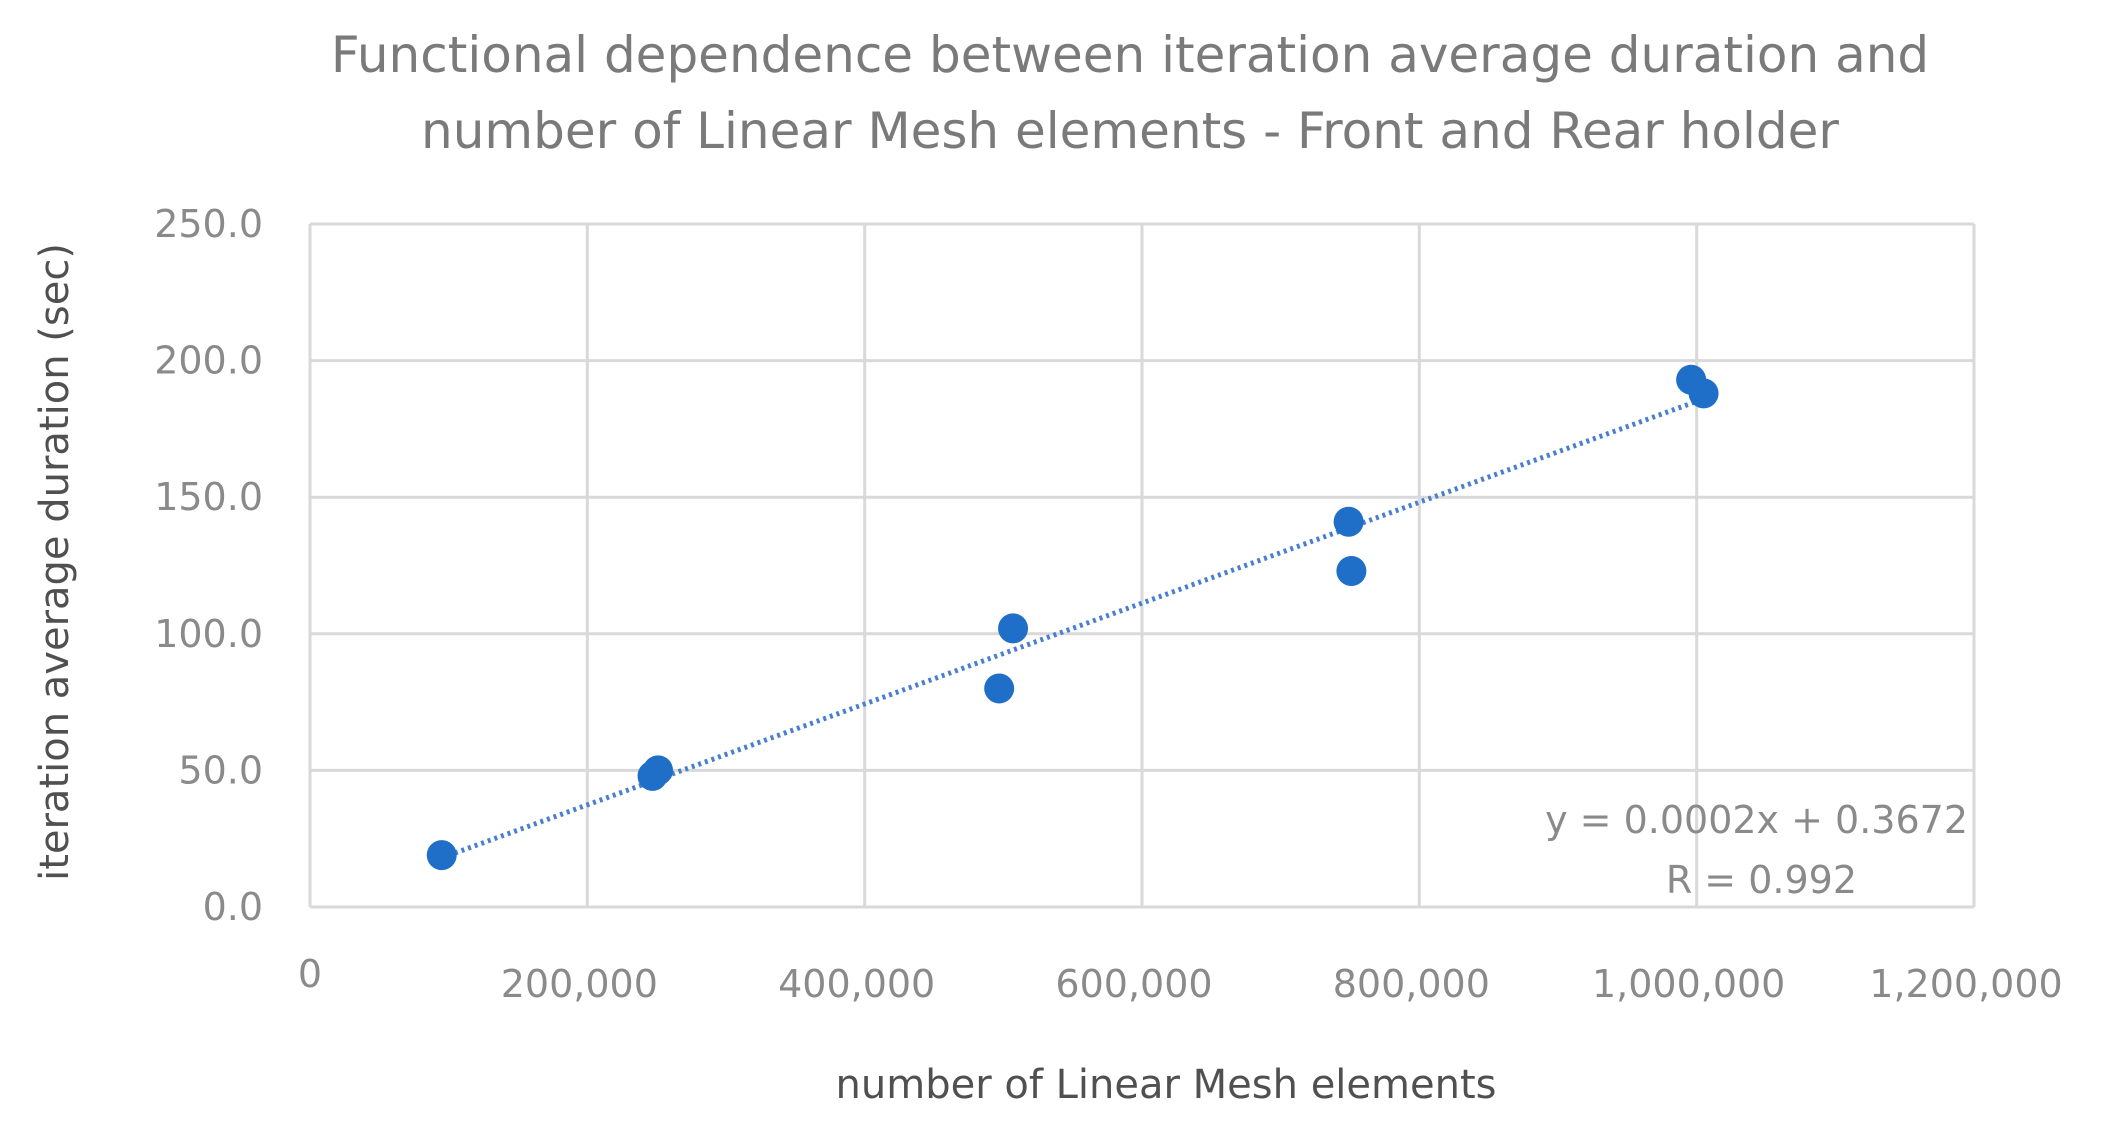  What do you see at coordinates (1756, 820) in the screenshot?
I see `trendline-equation: y = 0.0002x + 0.3672` at bounding box center [1756, 820].